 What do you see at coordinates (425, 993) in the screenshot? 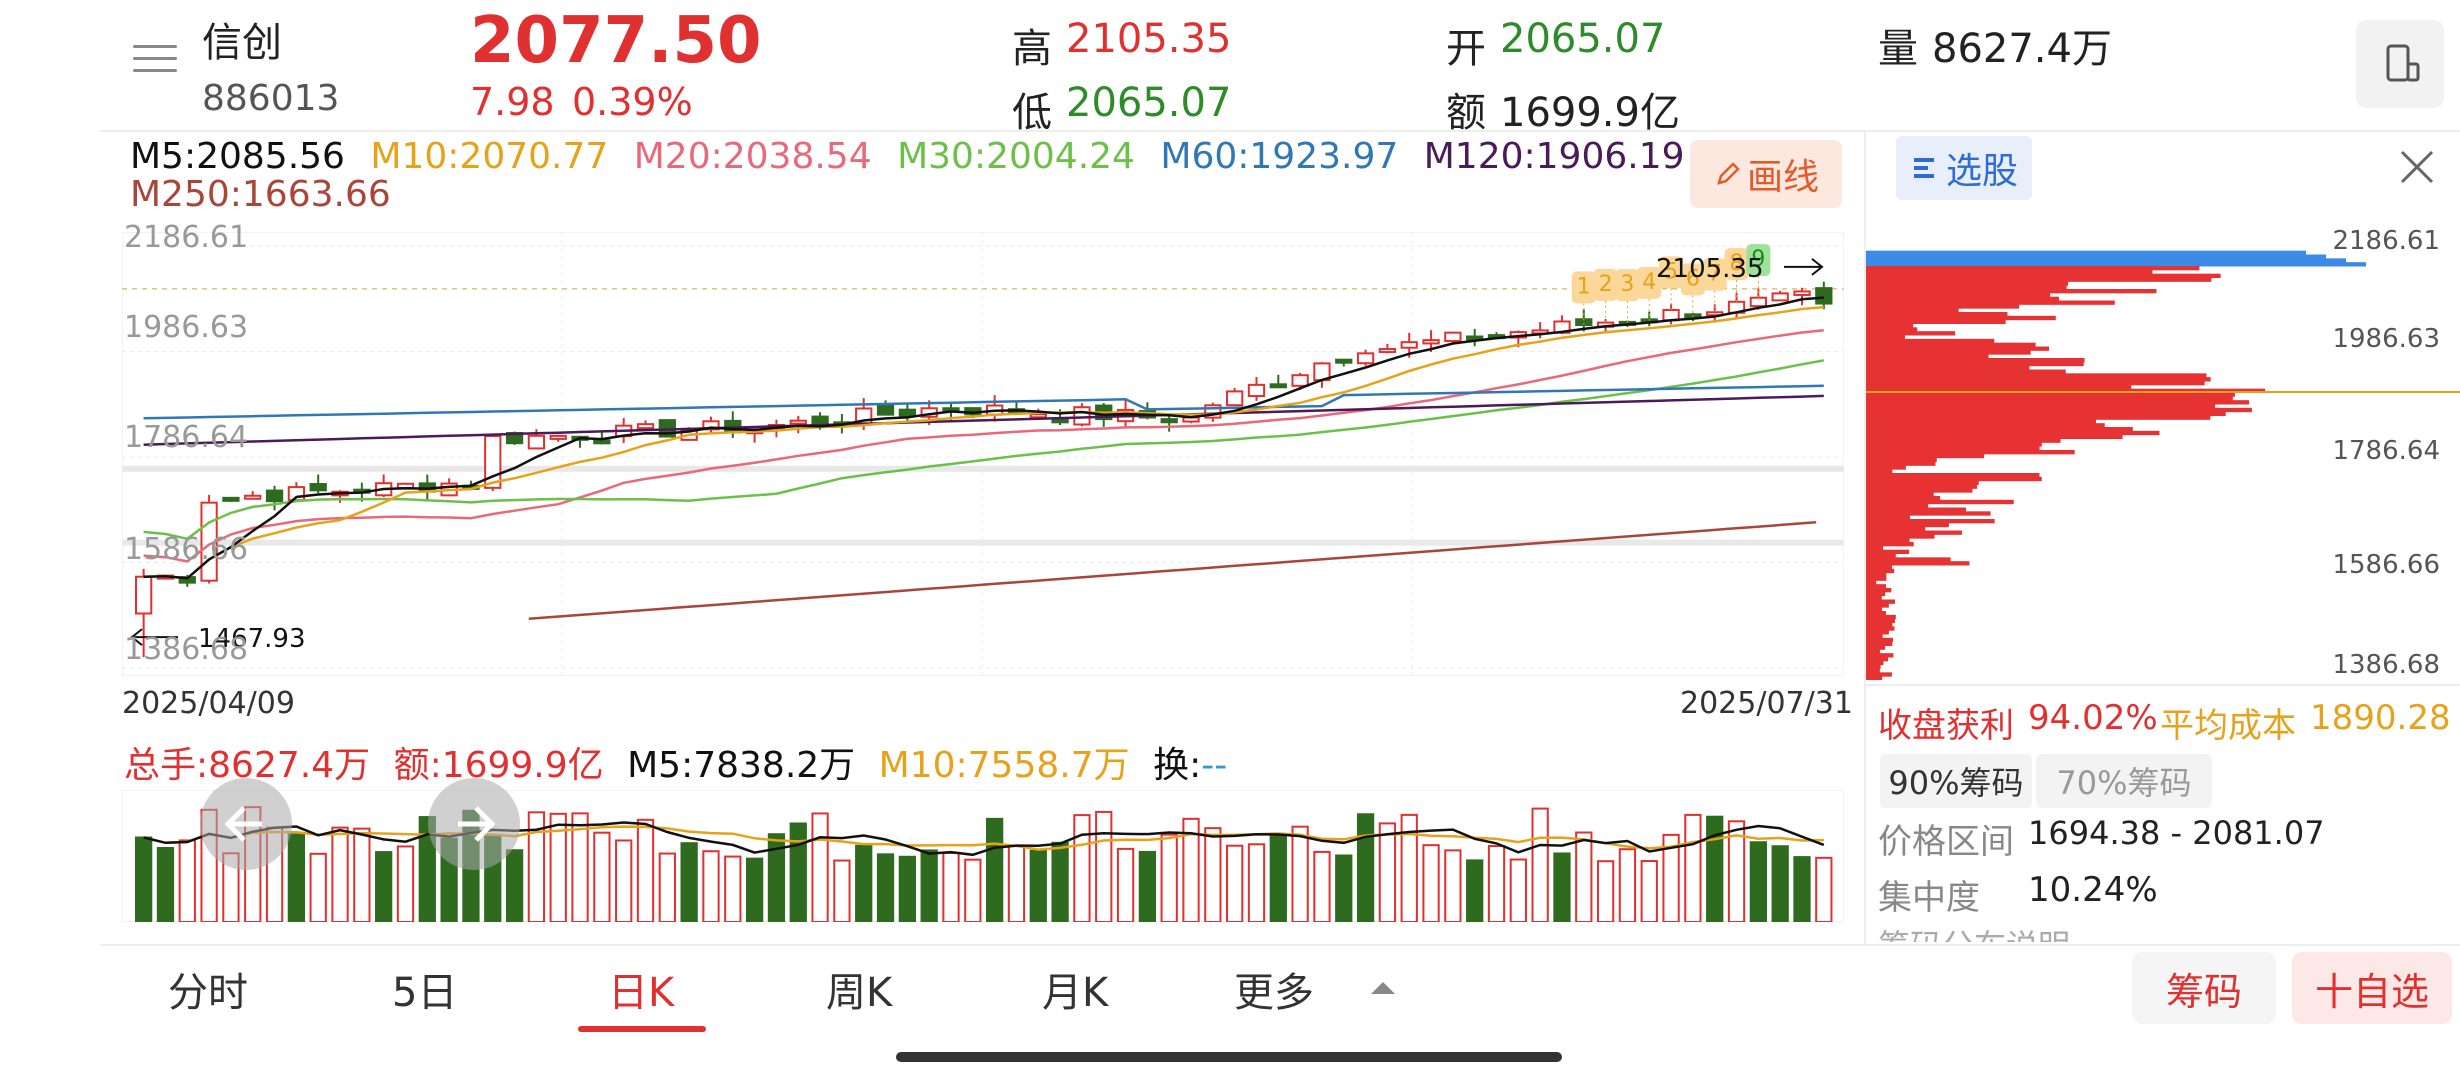
I see `tab-5day: 5日` at bounding box center [425, 993].